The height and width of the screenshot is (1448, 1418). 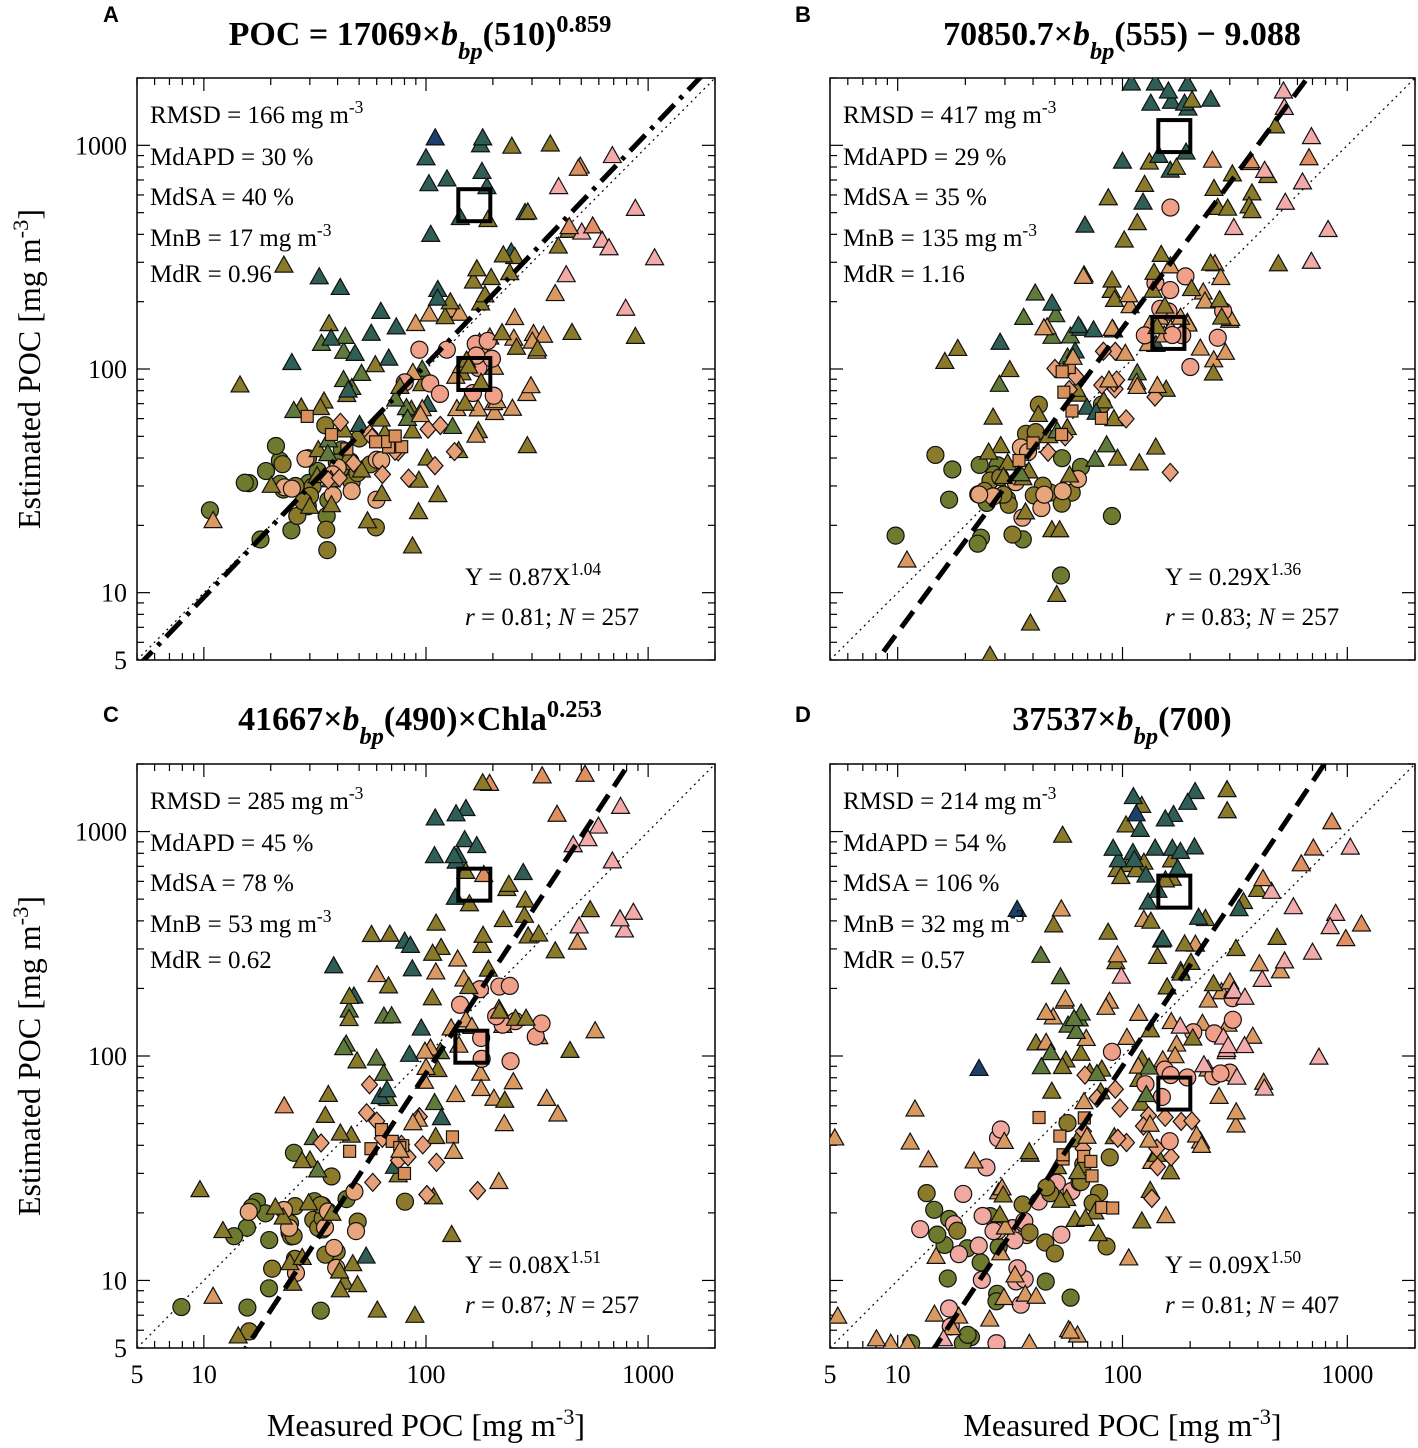 What do you see at coordinates (101, 832) in the screenshot?
I see `y-tick-label: 1000` at bounding box center [101, 832].